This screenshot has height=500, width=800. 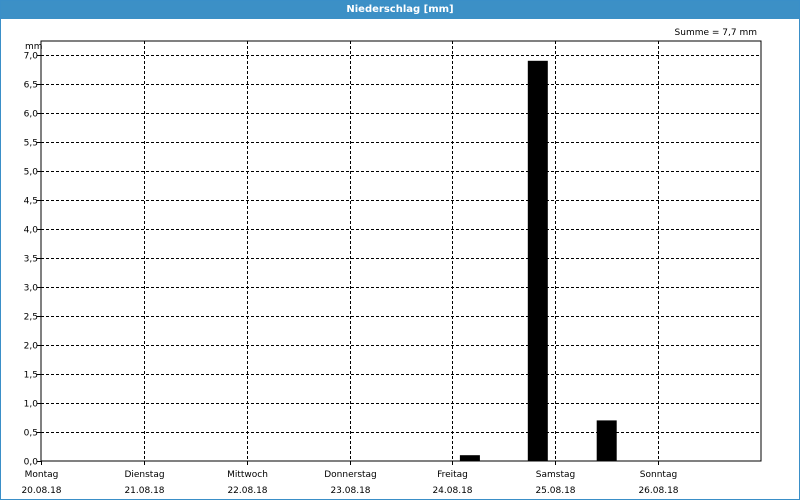 What do you see at coordinates (31, 318) in the screenshot?
I see `y-tick-label: 2,5` at bounding box center [31, 318].